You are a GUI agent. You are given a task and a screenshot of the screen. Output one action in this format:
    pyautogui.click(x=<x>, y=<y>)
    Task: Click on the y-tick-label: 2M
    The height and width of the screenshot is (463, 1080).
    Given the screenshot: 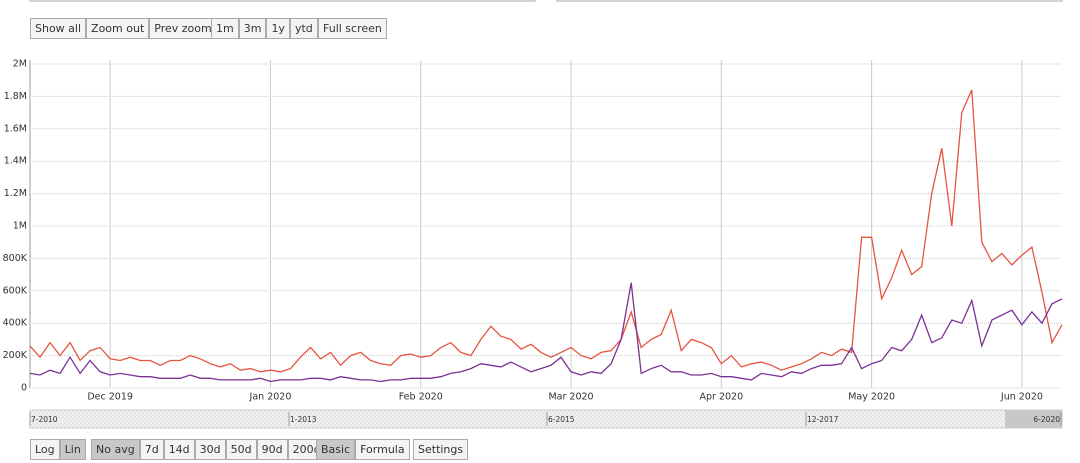 What is the action you would take?
    pyautogui.click(x=20, y=64)
    